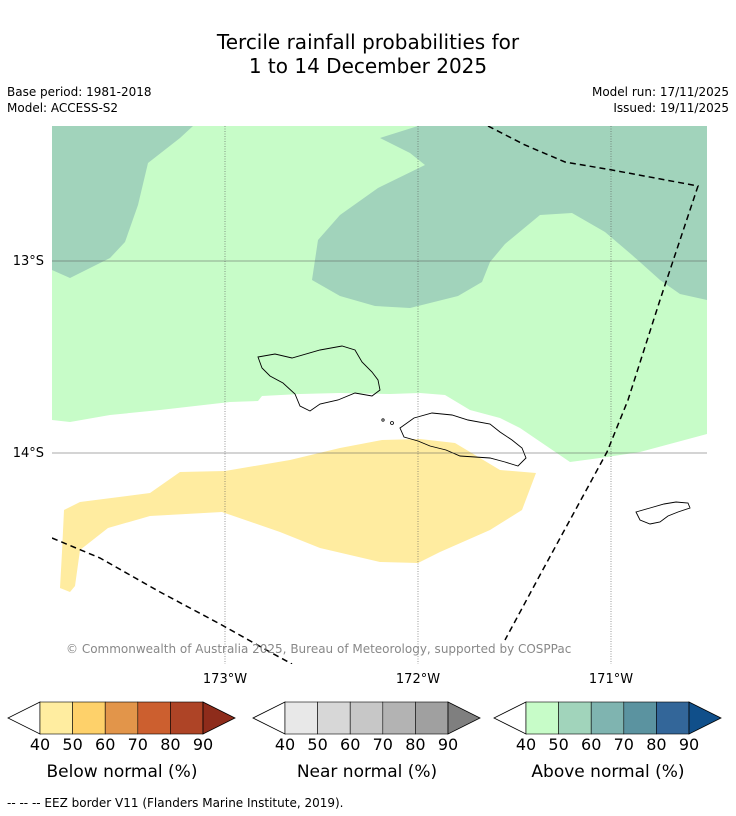 This screenshot has width=736, height=816. Describe the element at coordinates (383, 420) in the screenshot. I see `apolima-islet` at that location.